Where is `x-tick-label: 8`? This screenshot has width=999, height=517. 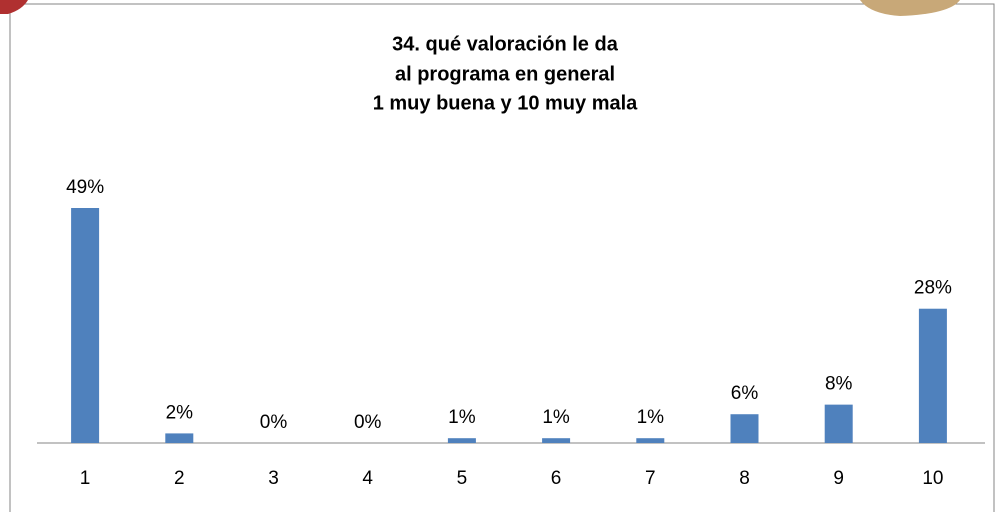 x-tick-label: 8 is located at coordinates (744, 478).